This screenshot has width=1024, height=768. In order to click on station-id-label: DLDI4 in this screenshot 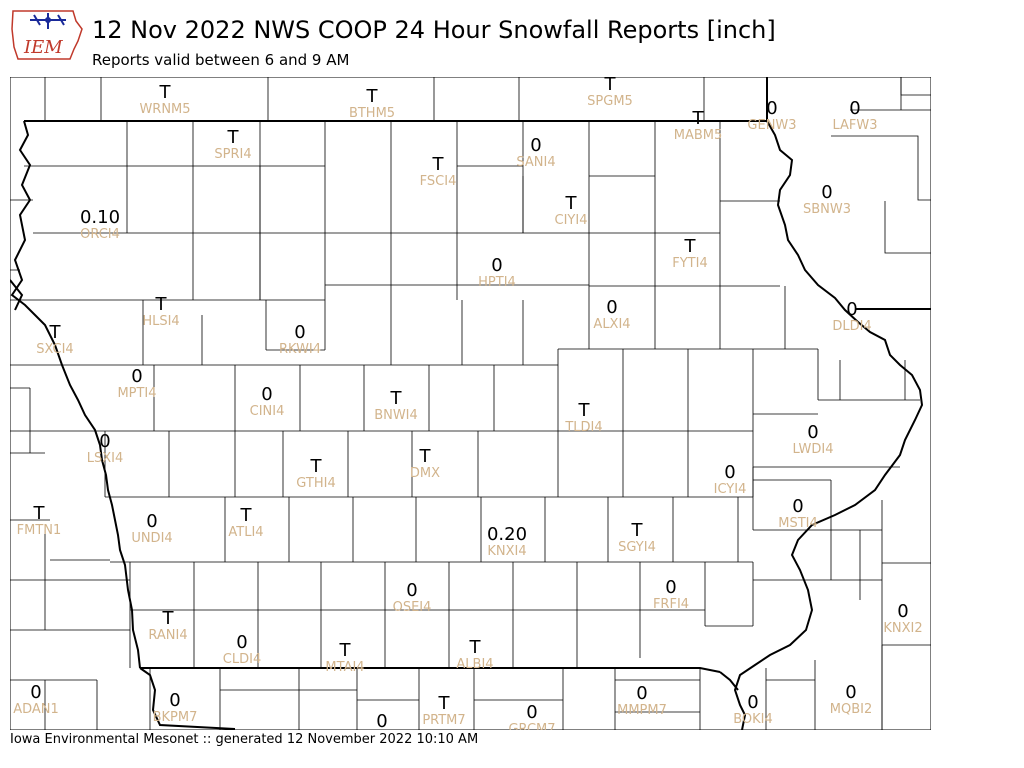, I will do `click(851, 326)`.